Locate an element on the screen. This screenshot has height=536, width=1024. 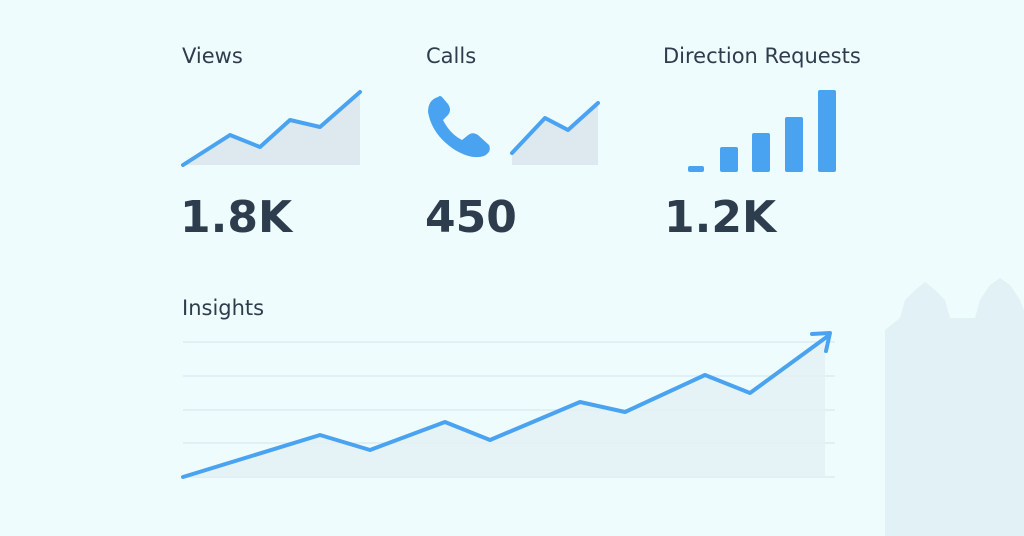
monument-silhouette is located at coordinates (954, 407).